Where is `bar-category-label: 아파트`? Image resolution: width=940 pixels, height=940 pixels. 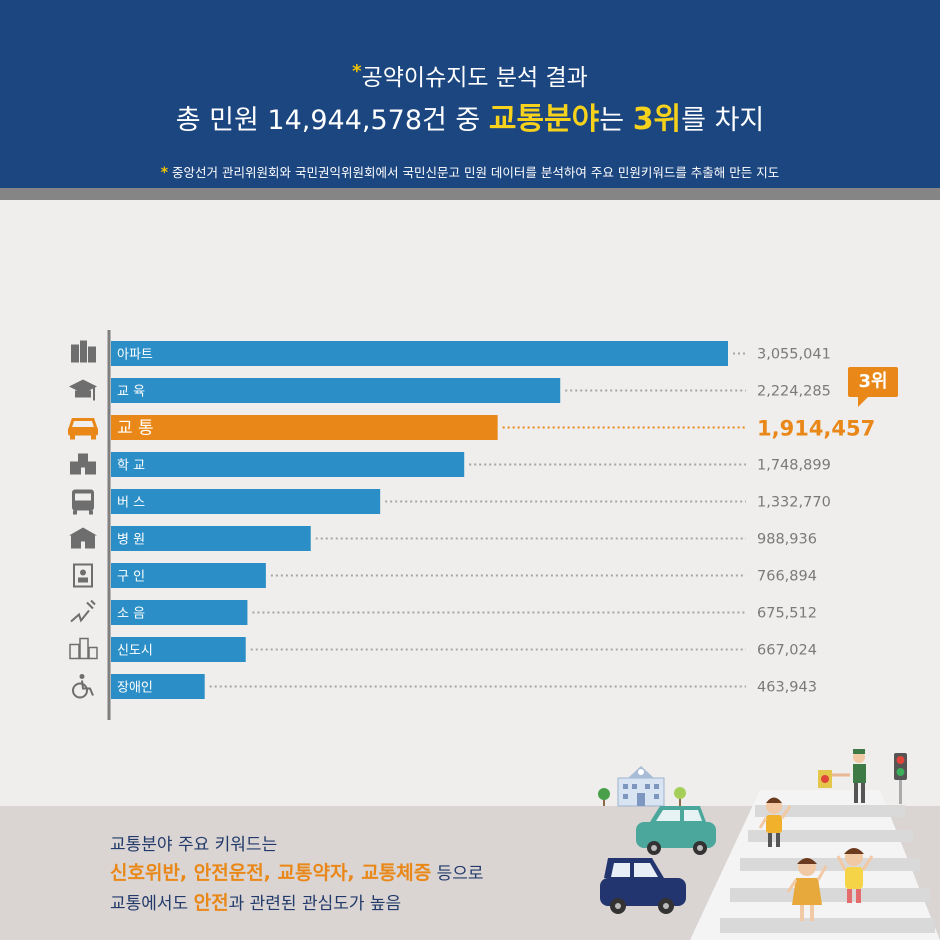
bar-category-label: 아파트 is located at coordinates (135, 355).